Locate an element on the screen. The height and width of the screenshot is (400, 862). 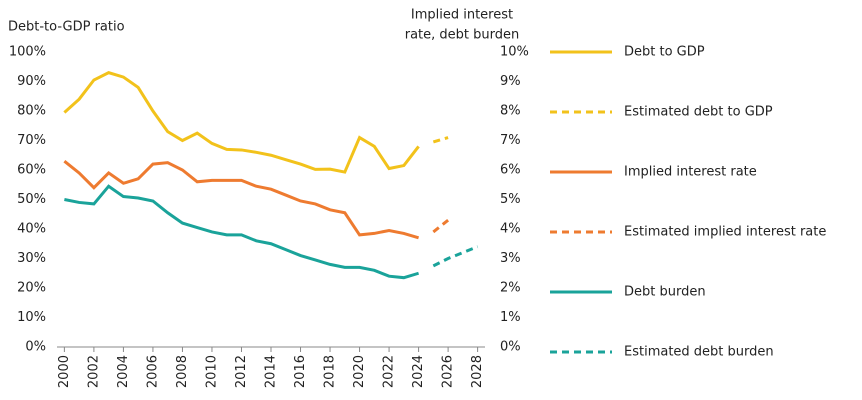
x-tick-label: 2004 is located at coordinates (123, 371).